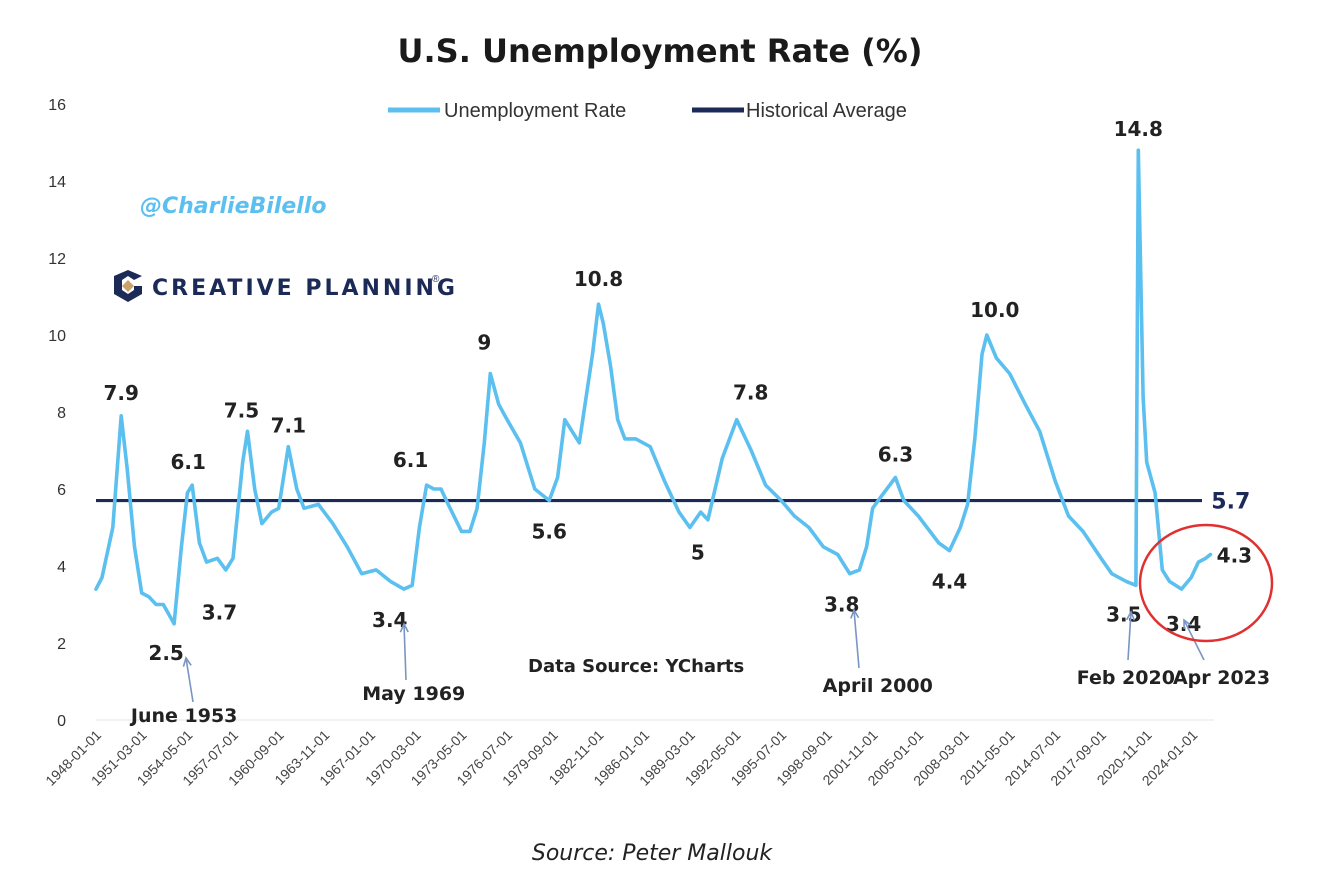 The height and width of the screenshot is (890, 1338). I want to click on y-tick-label: 16, so click(57, 105).